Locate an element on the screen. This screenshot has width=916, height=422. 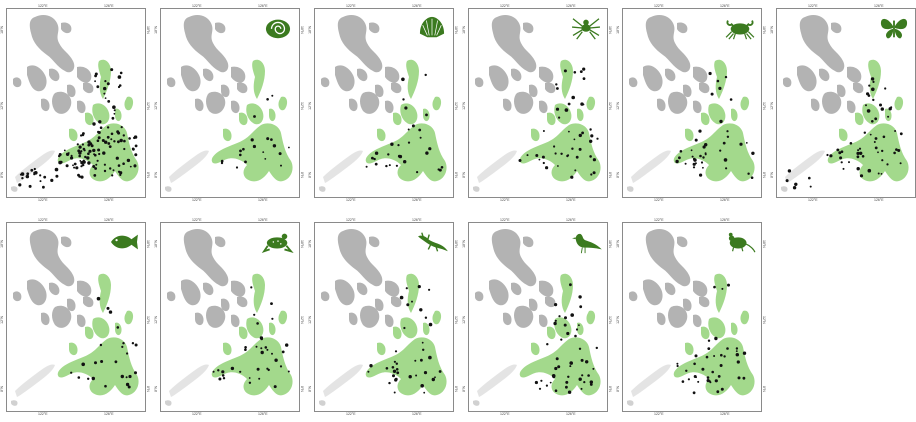
lizard-icon is located at coordinates (433, 242).